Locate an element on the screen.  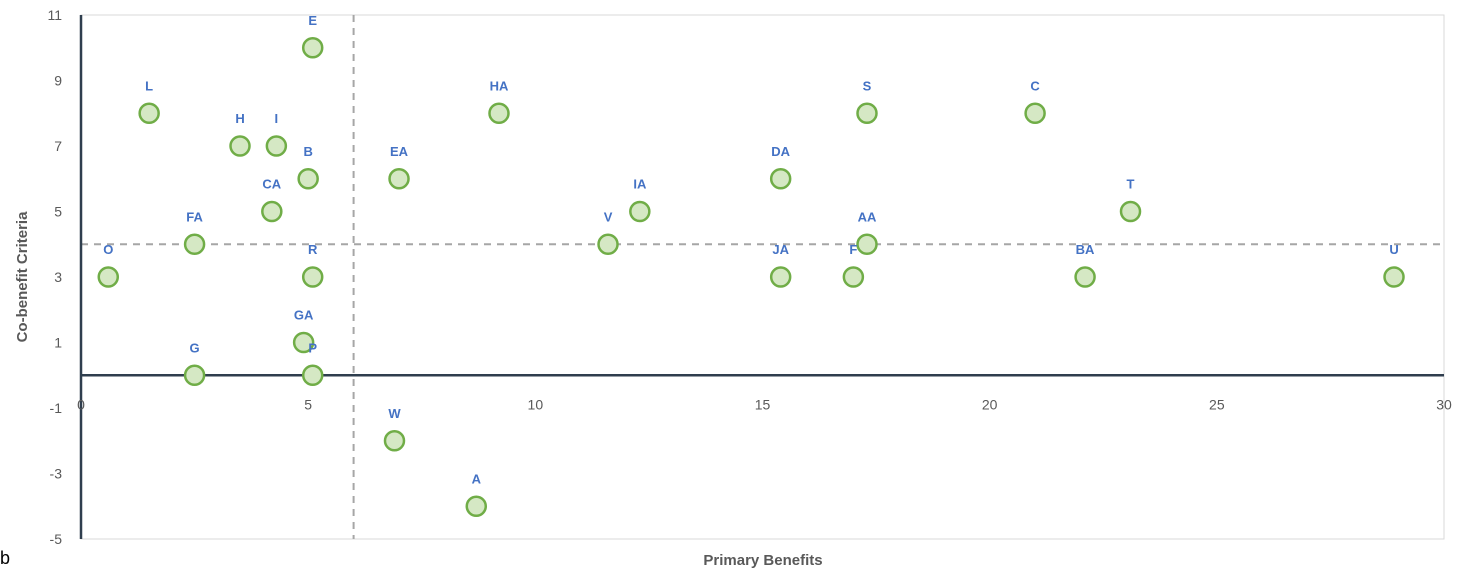
data-point-label: DA is located at coordinates (780, 151).